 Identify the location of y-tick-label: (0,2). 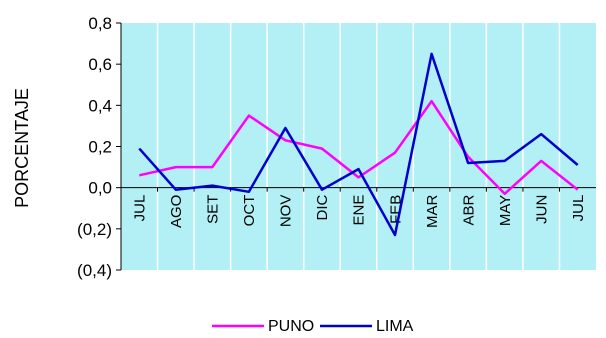
(94, 229).